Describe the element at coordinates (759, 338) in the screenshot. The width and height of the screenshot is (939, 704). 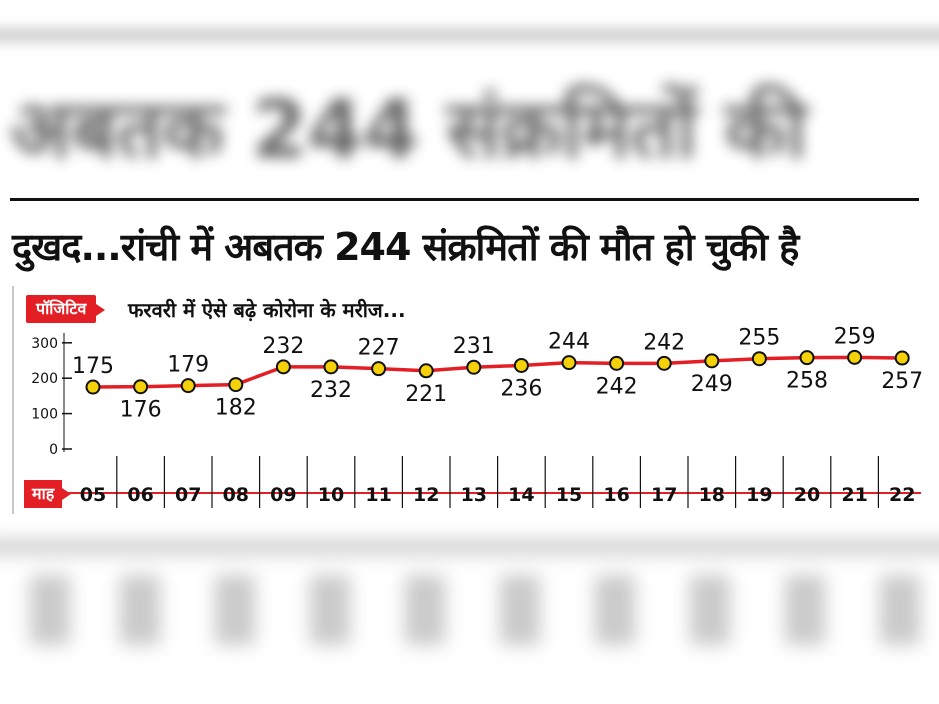
I see `data-label: 255` at that location.